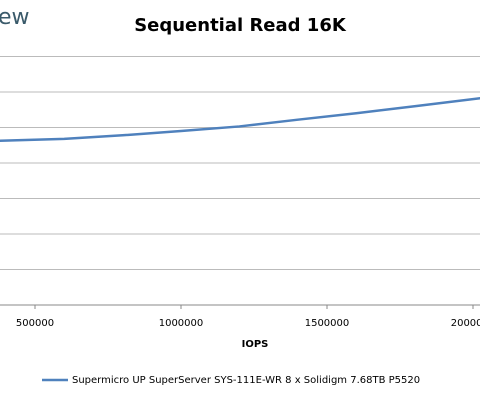 The height and width of the screenshot is (401, 480). I want to click on data-line, so click(240, 119).